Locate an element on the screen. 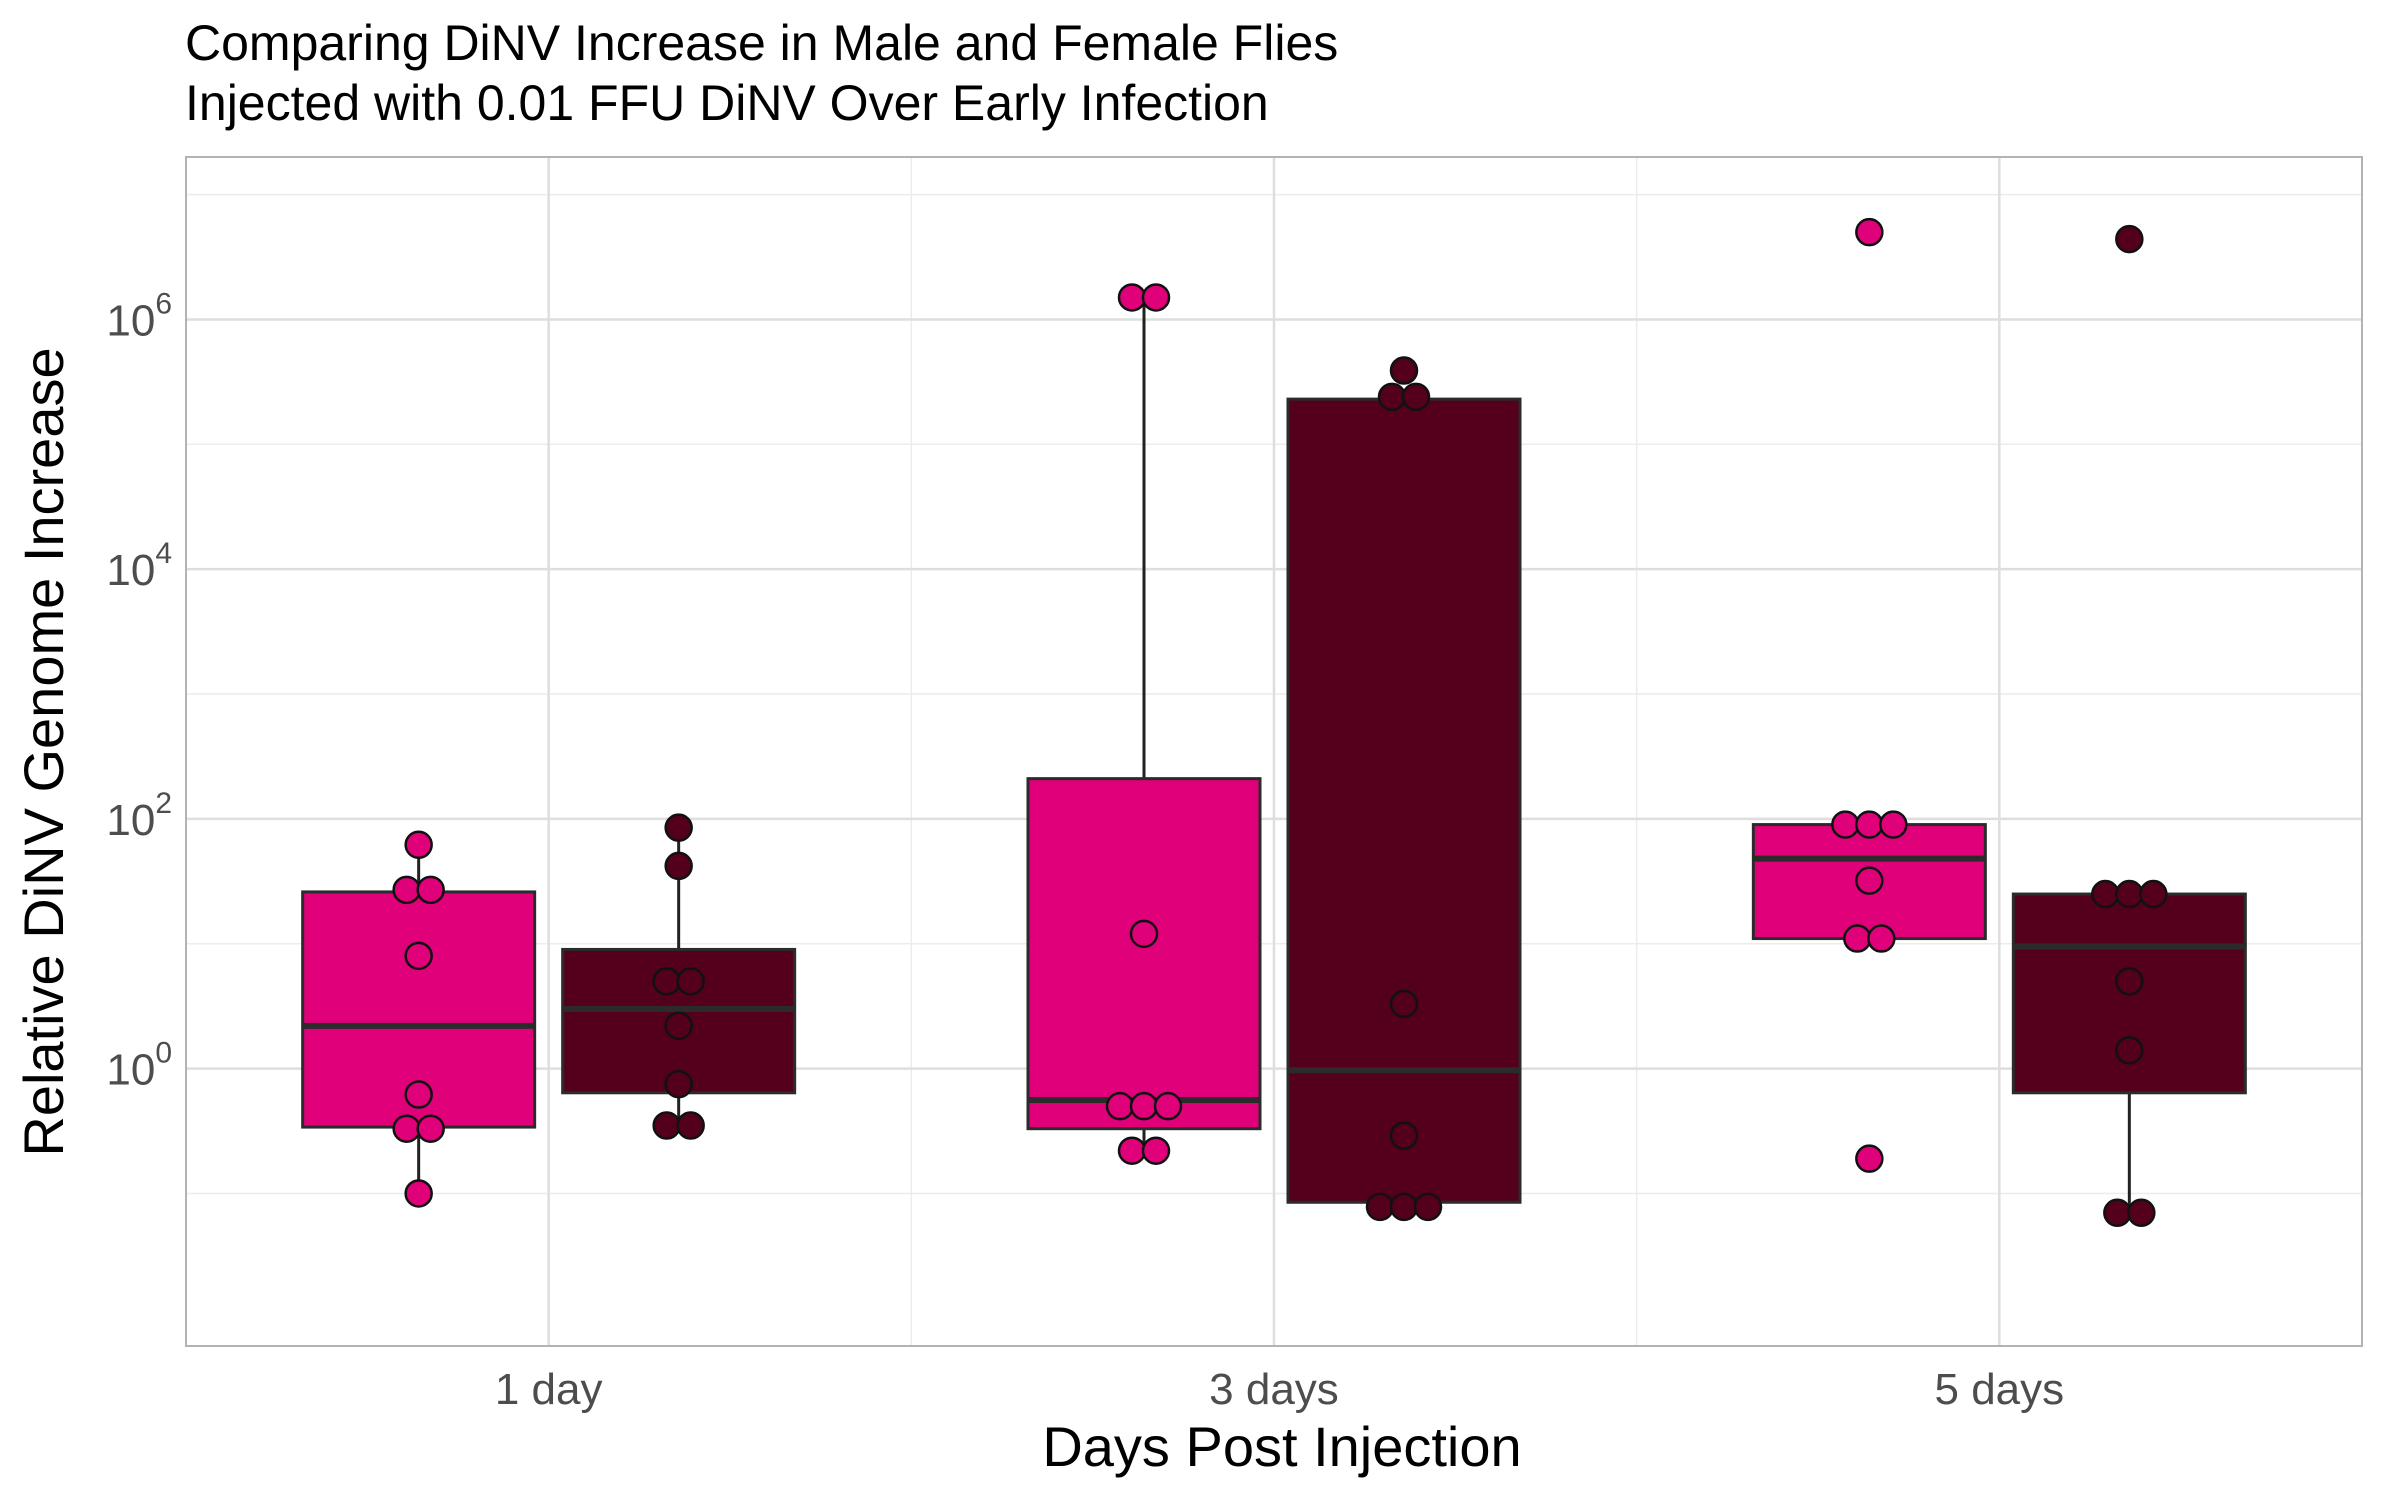  y-tick-label: 10⁴ is located at coordinates (139, 566).